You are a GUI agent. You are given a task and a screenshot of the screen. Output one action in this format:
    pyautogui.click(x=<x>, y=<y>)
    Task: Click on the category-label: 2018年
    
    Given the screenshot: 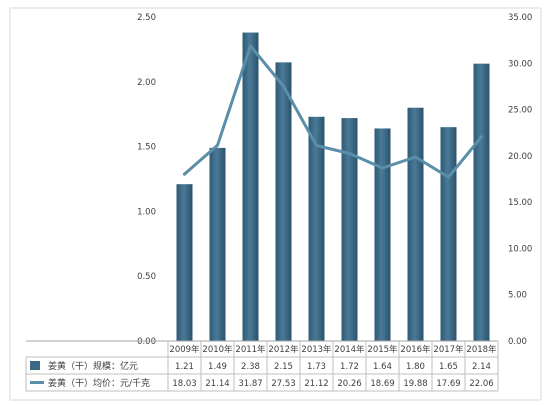 What is the action you would take?
    pyautogui.click(x=481, y=349)
    